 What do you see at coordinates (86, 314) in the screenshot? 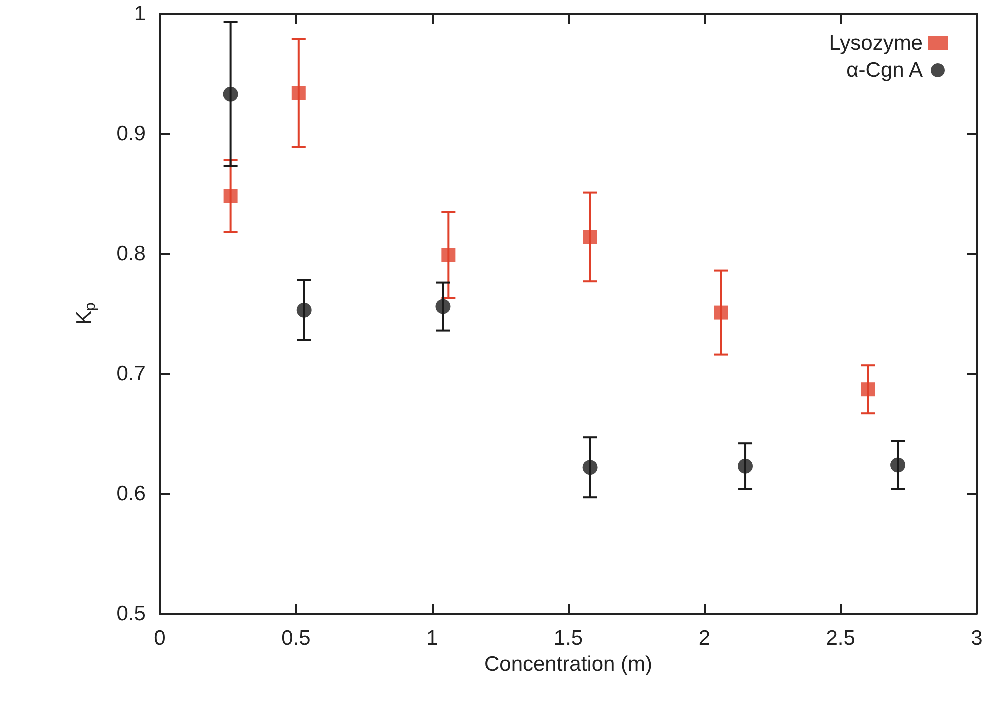
I see `y-axis-title: Kp` at bounding box center [86, 314].